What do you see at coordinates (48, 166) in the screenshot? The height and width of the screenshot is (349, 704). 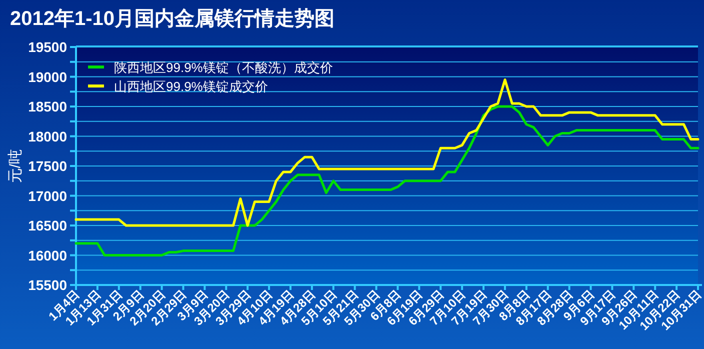 I see `y-tick-label: 17500` at bounding box center [48, 166].